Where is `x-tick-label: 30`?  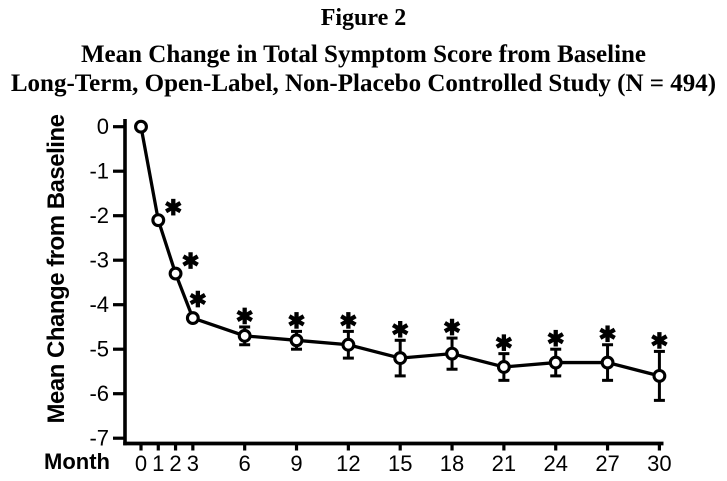 x-tick-label: 30 is located at coordinates (659, 463).